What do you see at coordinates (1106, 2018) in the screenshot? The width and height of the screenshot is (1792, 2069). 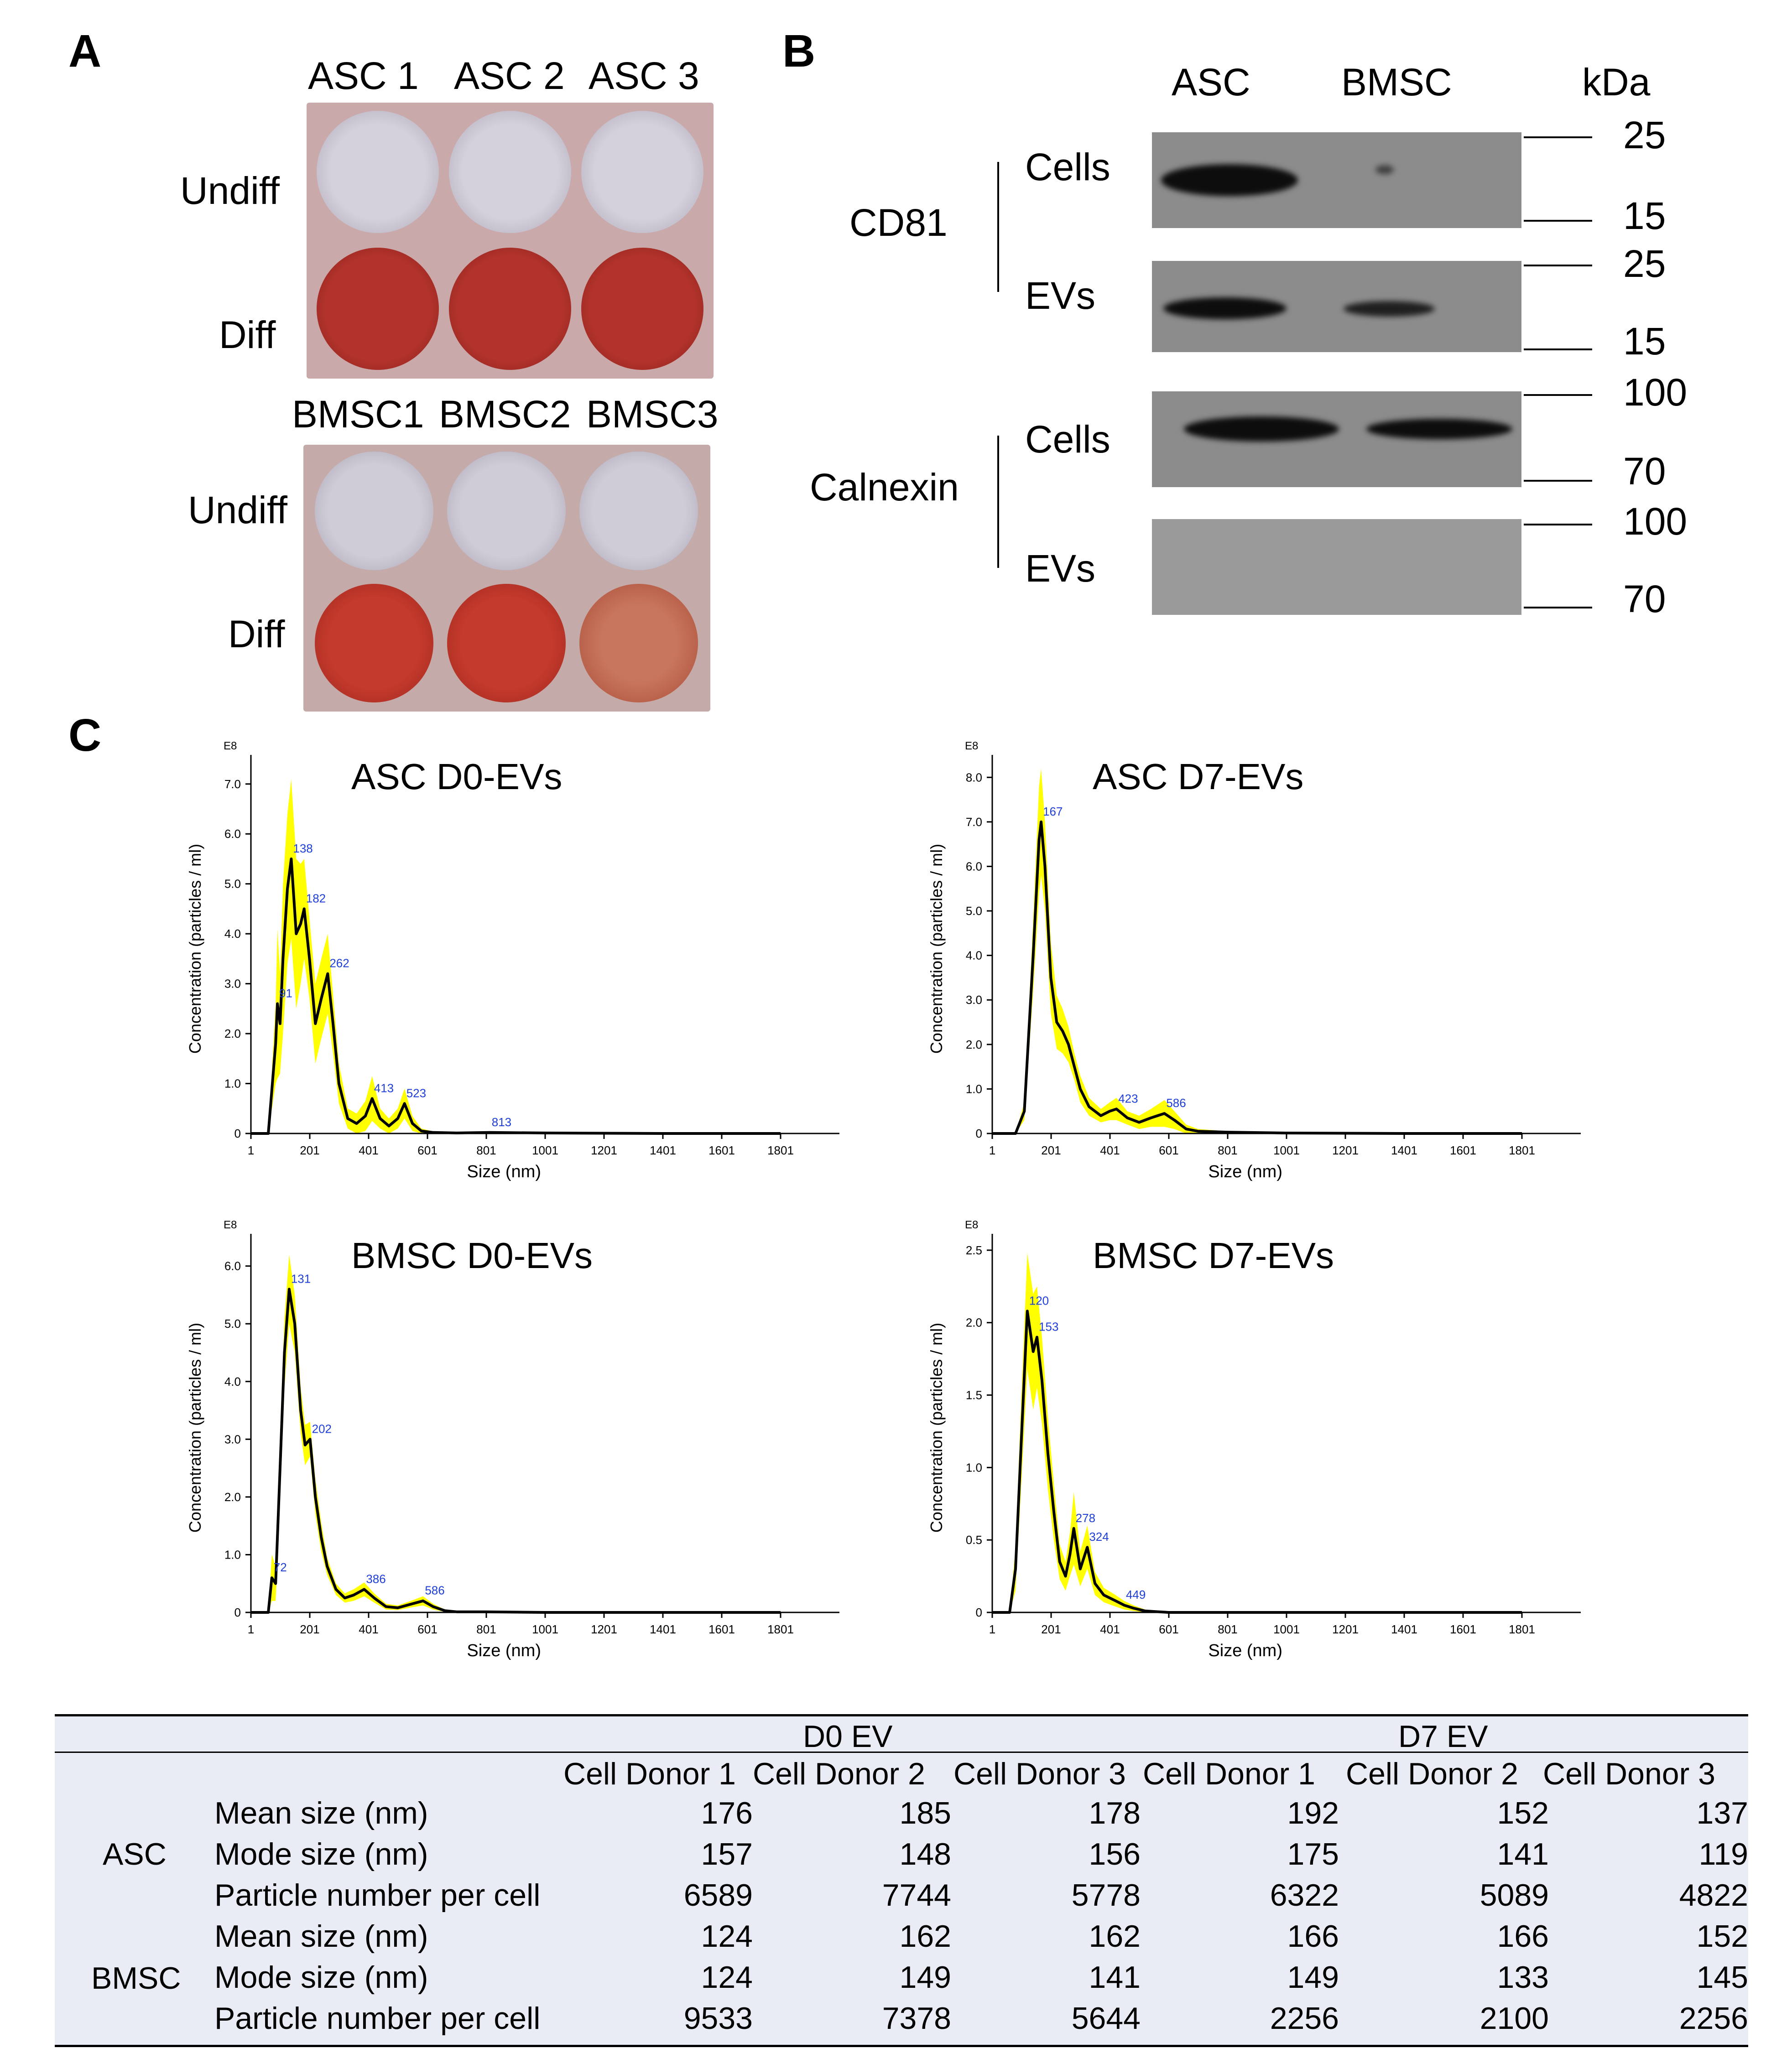 I see `table-cell: 5644` at bounding box center [1106, 2018].